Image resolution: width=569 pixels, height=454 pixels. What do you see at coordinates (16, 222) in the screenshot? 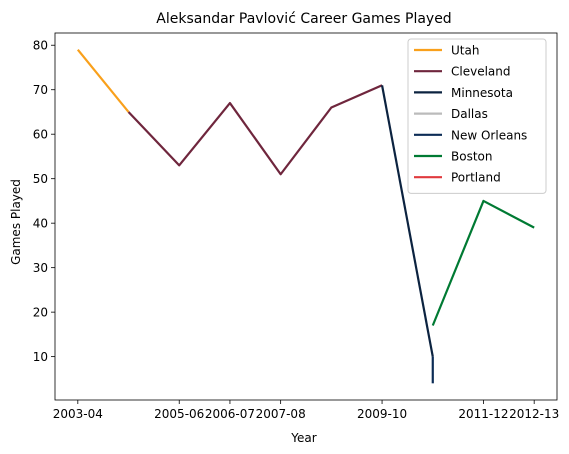
I see `y-axis-label: Games Played` at bounding box center [16, 222].